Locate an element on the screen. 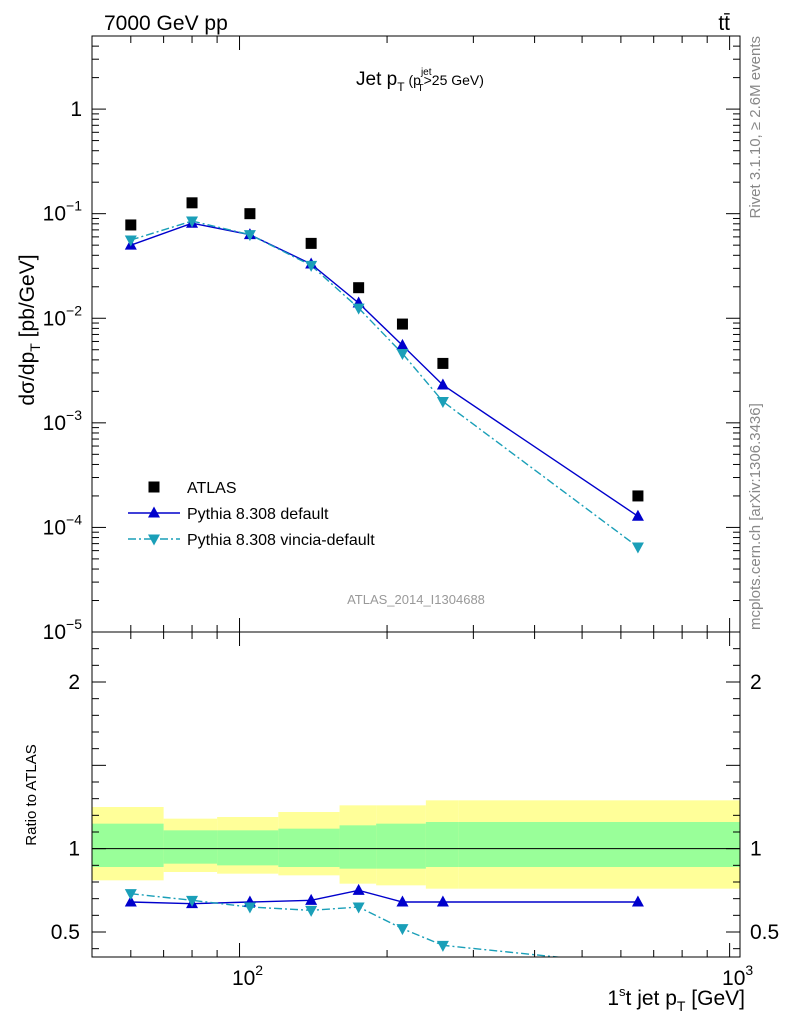 The image size is (786, 1024). x-tick-label: 10³ is located at coordinates (737, 976).